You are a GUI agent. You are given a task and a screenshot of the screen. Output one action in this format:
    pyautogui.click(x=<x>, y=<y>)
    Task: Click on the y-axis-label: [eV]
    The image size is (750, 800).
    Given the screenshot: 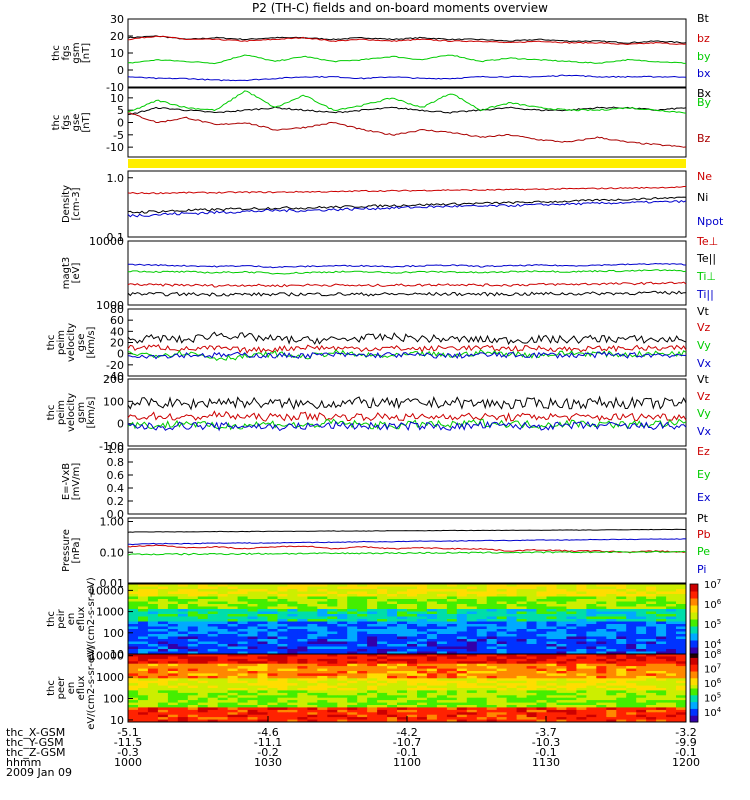 What is the action you would take?
    pyautogui.click(x=76, y=273)
    